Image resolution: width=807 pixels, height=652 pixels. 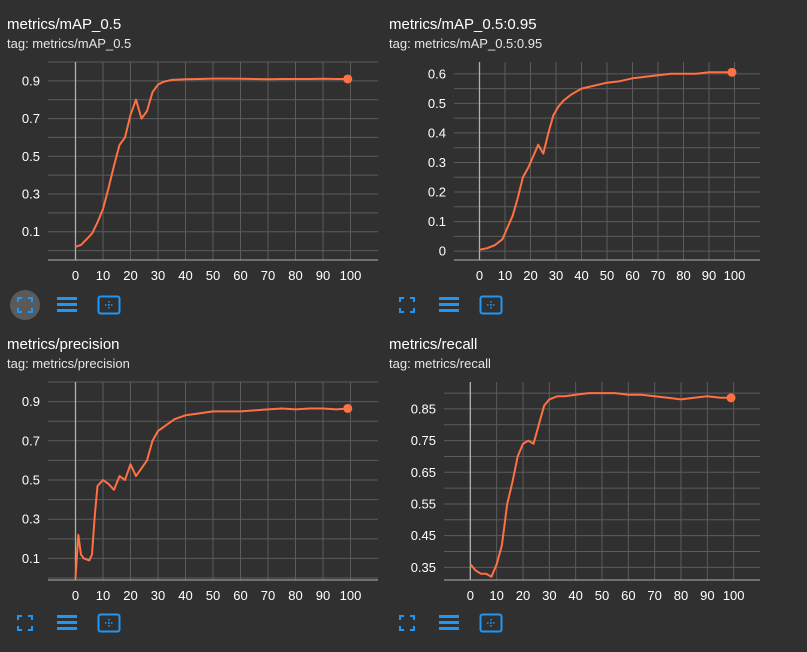 I want to click on y-tick-label: 0.65, so click(x=423, y=472).